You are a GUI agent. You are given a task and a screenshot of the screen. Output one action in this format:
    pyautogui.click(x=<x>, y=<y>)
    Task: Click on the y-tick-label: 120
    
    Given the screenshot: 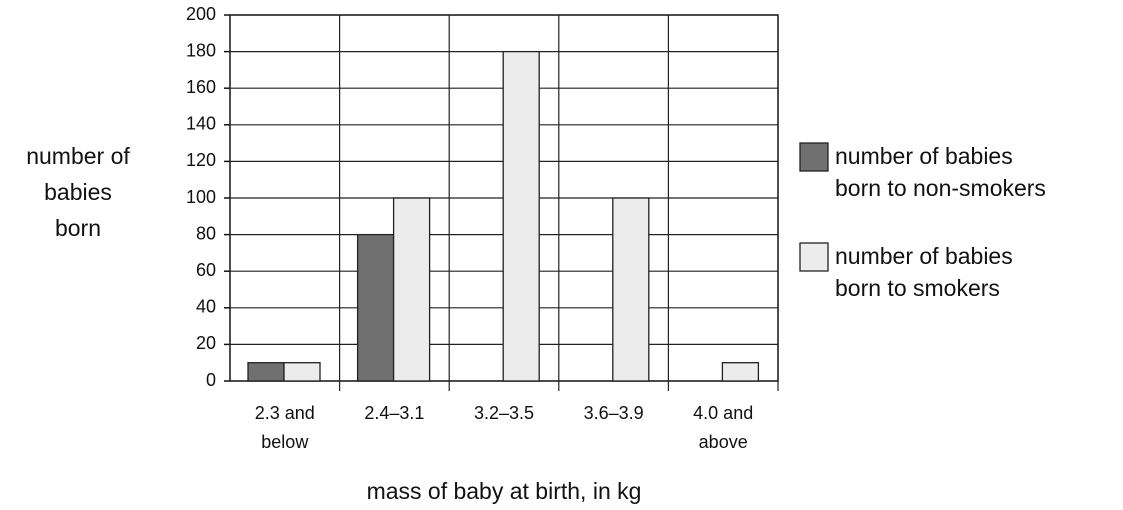 What is the action you would take?
    pyautogui.click(x=201, y=160)
    